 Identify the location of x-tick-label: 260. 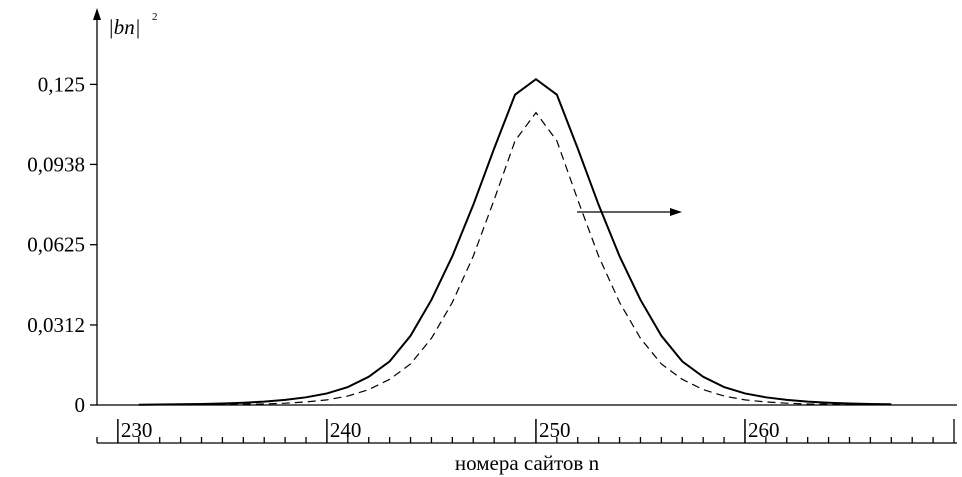
(764, 430).